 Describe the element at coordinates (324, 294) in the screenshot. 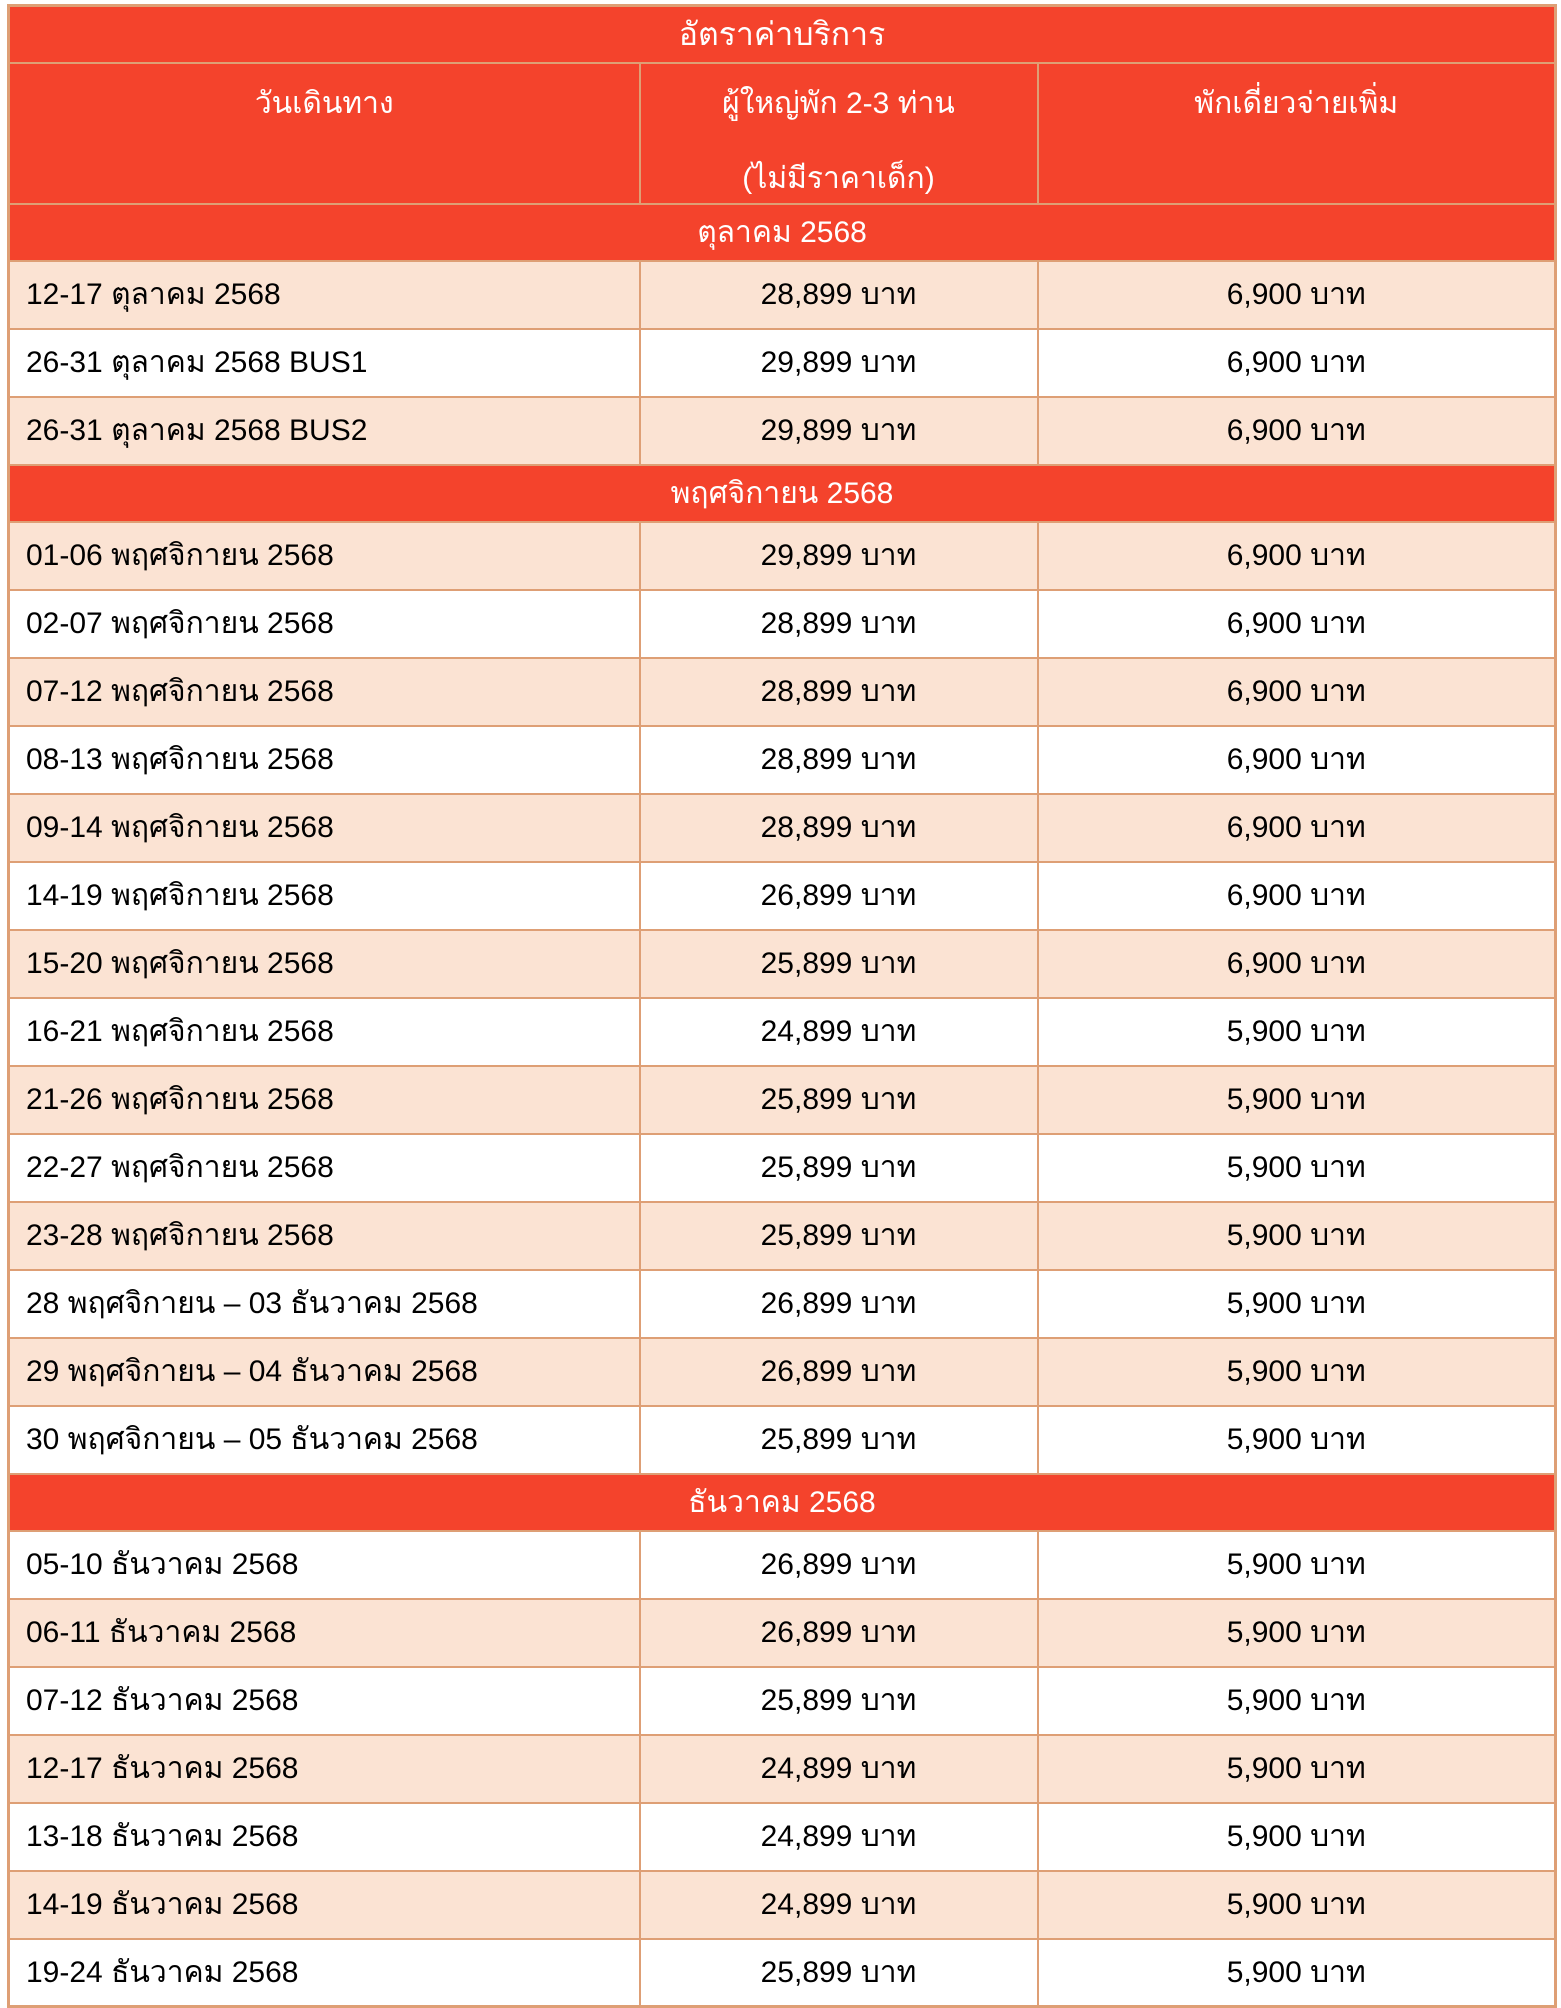

I see `travel-date-cell: 12-17 ตุลาคม 2568` at that location.